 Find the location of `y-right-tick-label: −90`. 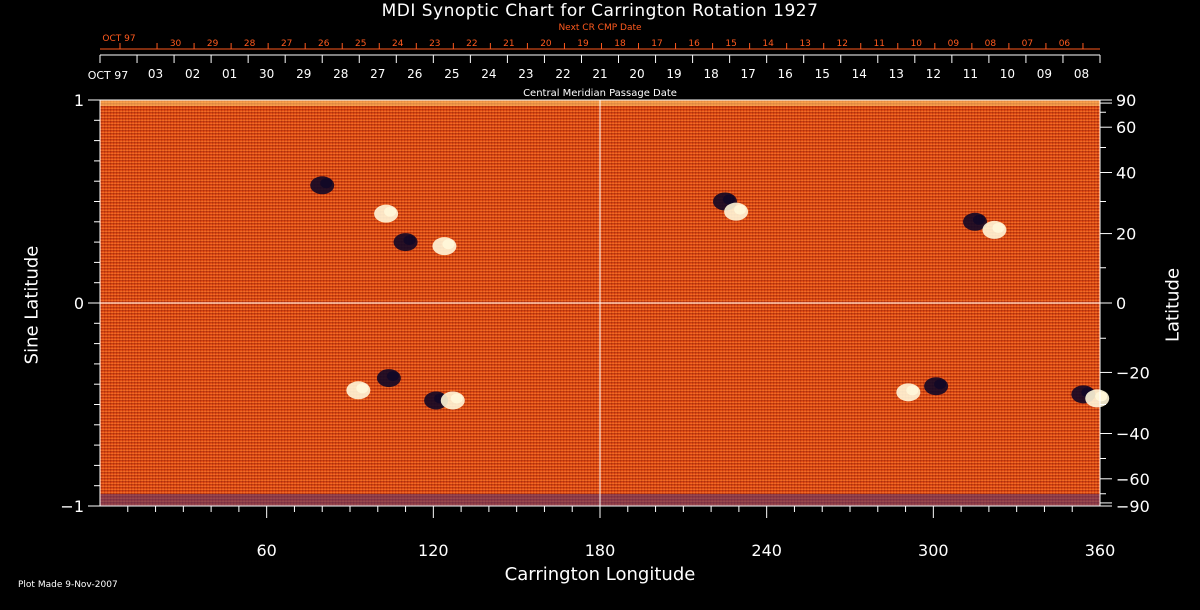

y-right-tick-label: −90 is located at coordinates (1133, 506).